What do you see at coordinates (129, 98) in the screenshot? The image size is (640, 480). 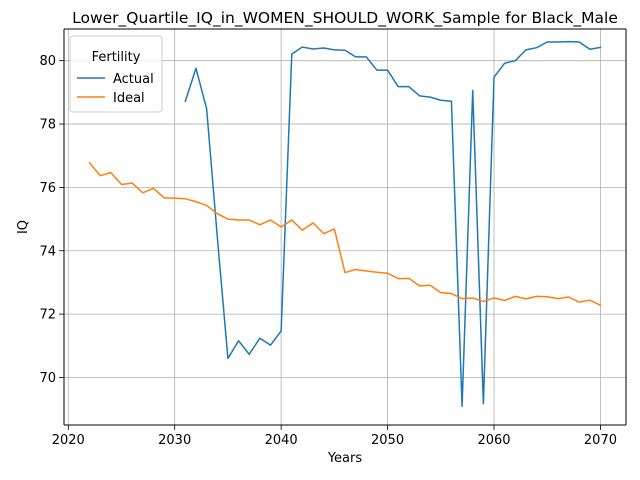 I see `legend-label-ideal: Ideal` at bounding box center [129, 98].